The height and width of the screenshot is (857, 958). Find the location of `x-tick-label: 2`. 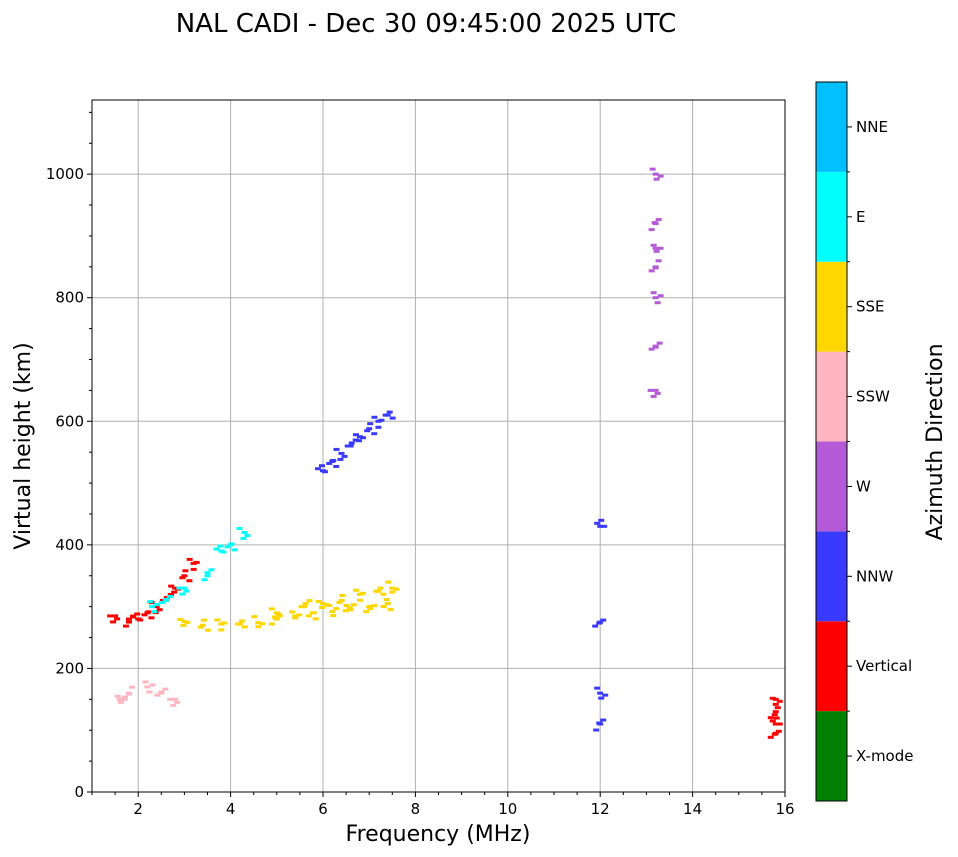

x-tick-label: 2 is located at coordinates (138, 809).